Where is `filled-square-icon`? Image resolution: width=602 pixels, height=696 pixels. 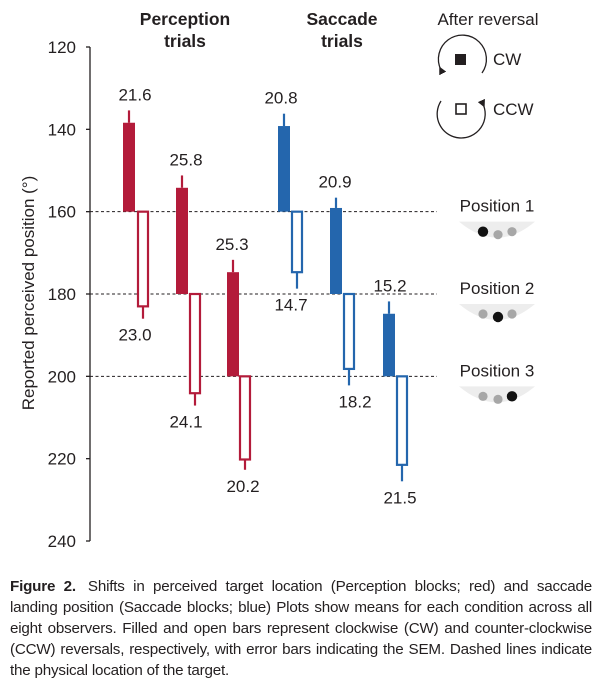
filled-square-icon is located at coordinates (460, 59).